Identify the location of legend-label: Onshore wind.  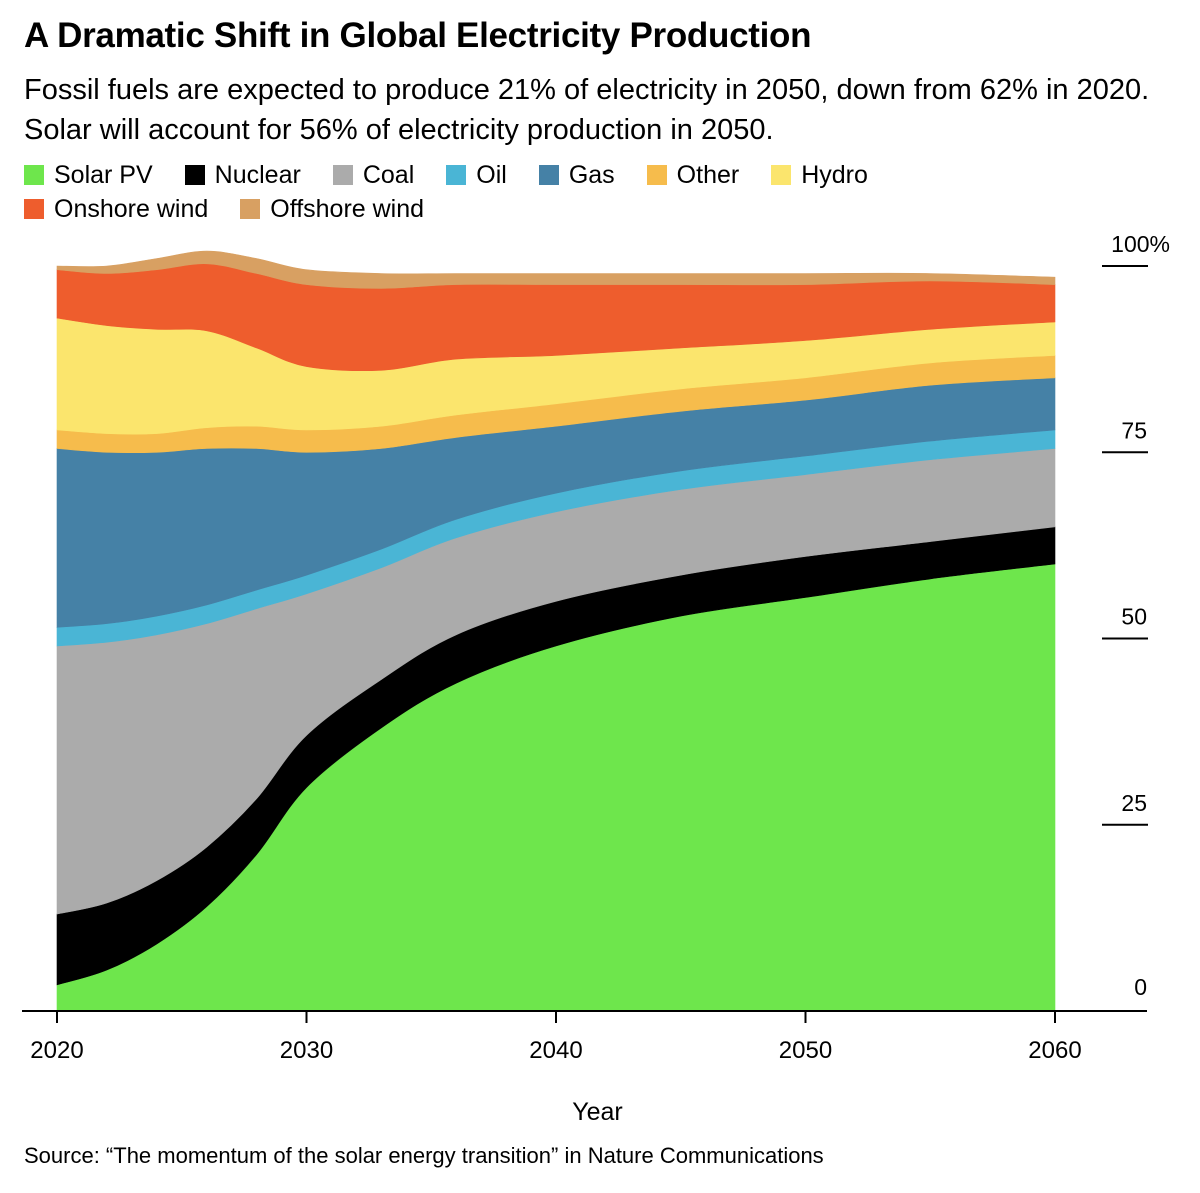
(131, 208).